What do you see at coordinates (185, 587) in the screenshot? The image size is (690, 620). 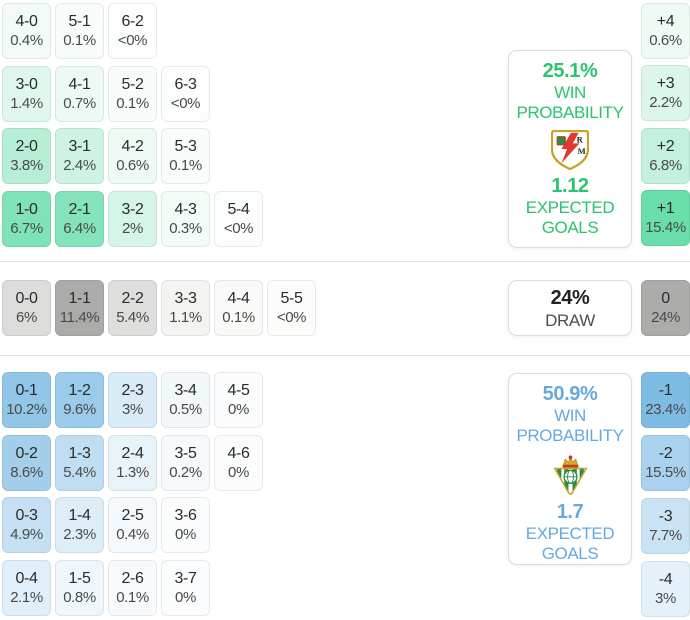 I see `score-cell-3-7: 3-7 0%` at bounding box center [185, 587].